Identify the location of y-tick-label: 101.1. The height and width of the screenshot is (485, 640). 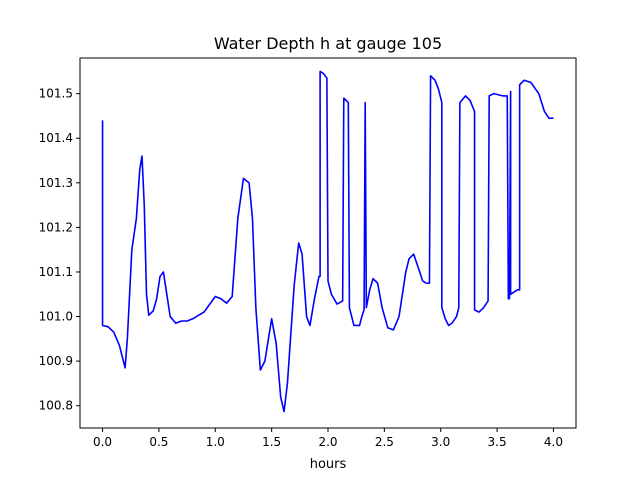
(56, 272).